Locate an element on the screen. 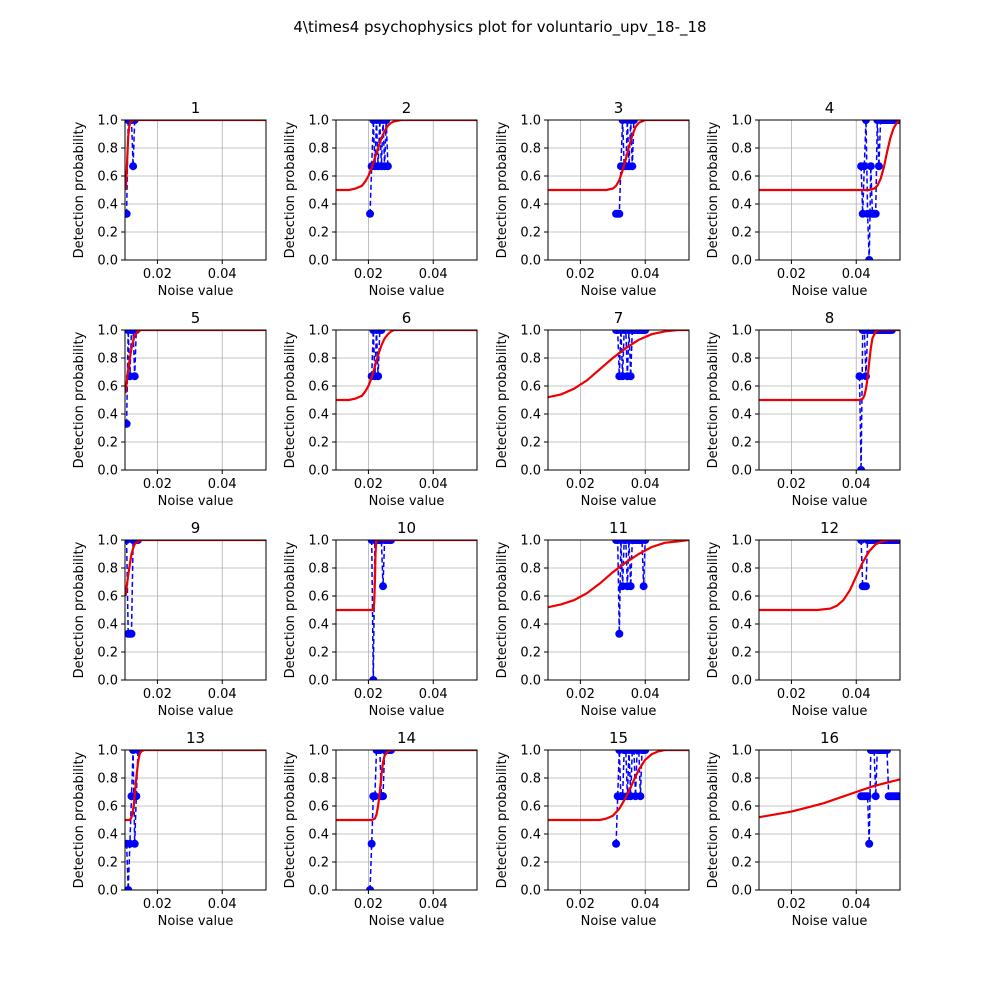  subplot-title: 6 is located at coordinates (407, 318).